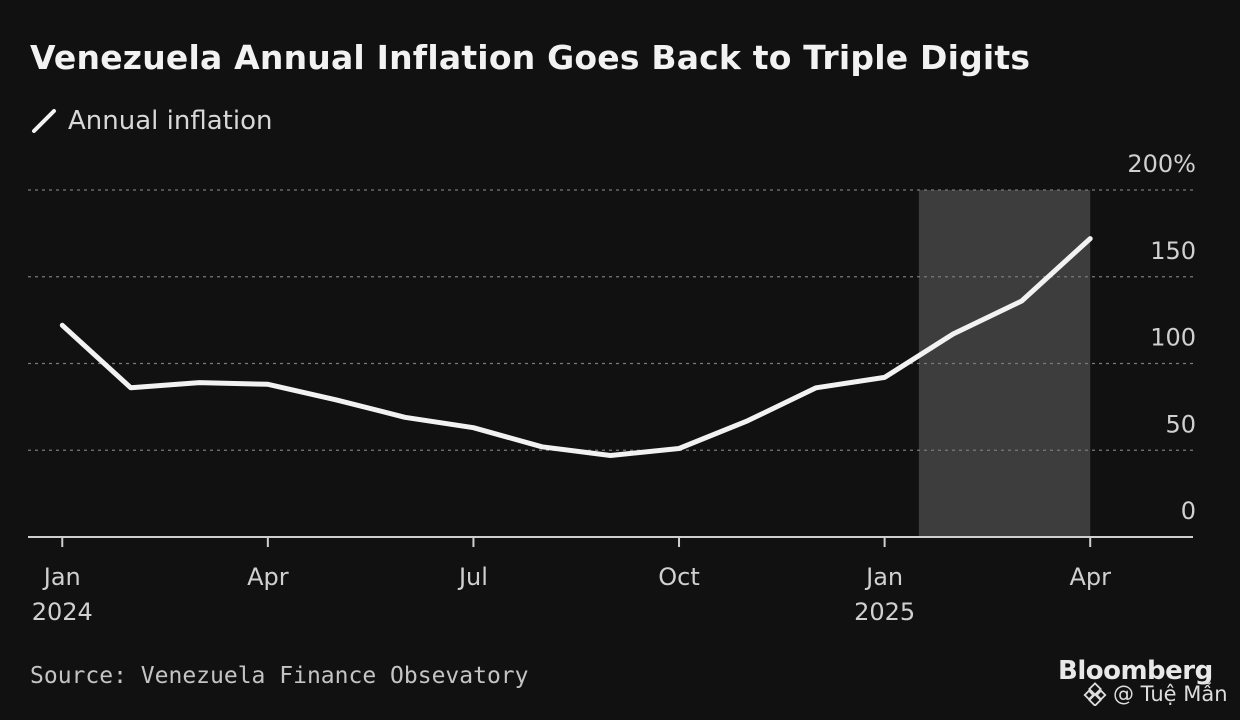 Image resolution: width=1240 pixels, height=720 pixels. What do you see at coordinates (1173, 338) in the screenshot?
I see `y-tick-label: 100` at bounding box center [1173, 338].